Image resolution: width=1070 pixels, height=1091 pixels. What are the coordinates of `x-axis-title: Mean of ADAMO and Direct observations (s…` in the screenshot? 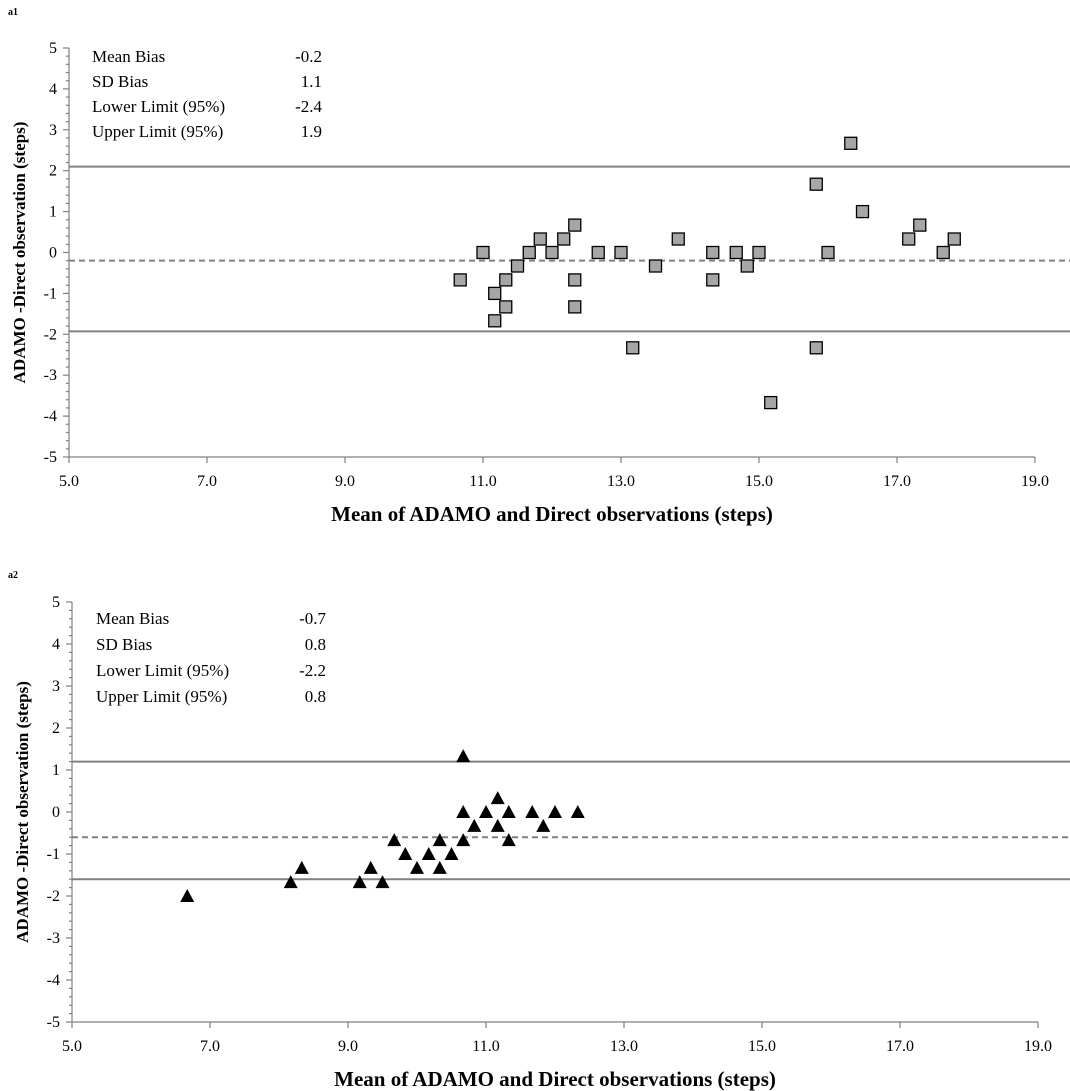 It's located at (552, 514).